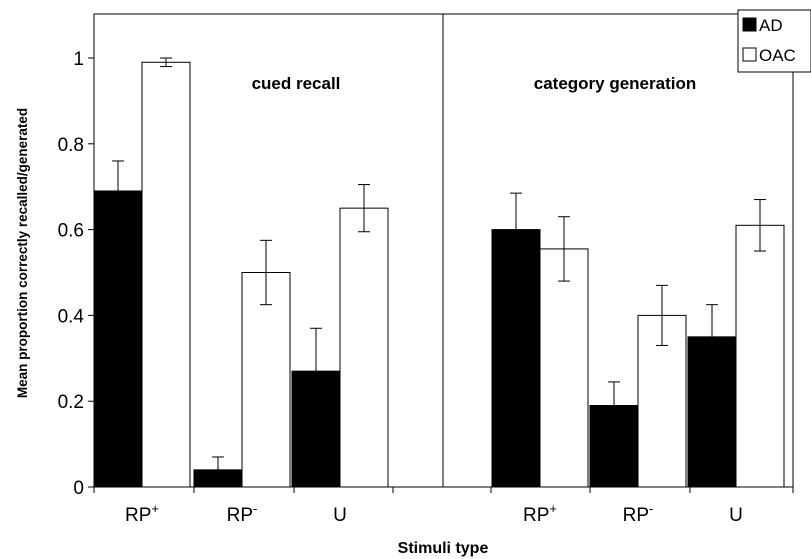 Image resolution: width=811 pixels, height=559 pixels. I want to click on y-tick-label: 0.6, so click(71, 231).